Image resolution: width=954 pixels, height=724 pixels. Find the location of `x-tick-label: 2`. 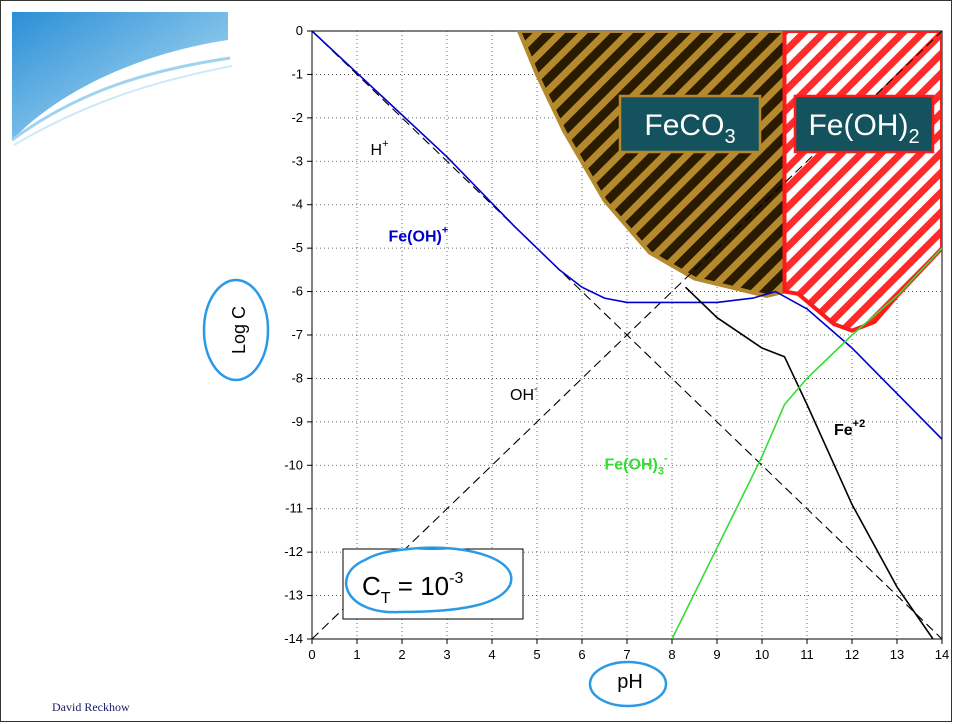

x-tick-label: 2 is located at coordinates (401, 654).